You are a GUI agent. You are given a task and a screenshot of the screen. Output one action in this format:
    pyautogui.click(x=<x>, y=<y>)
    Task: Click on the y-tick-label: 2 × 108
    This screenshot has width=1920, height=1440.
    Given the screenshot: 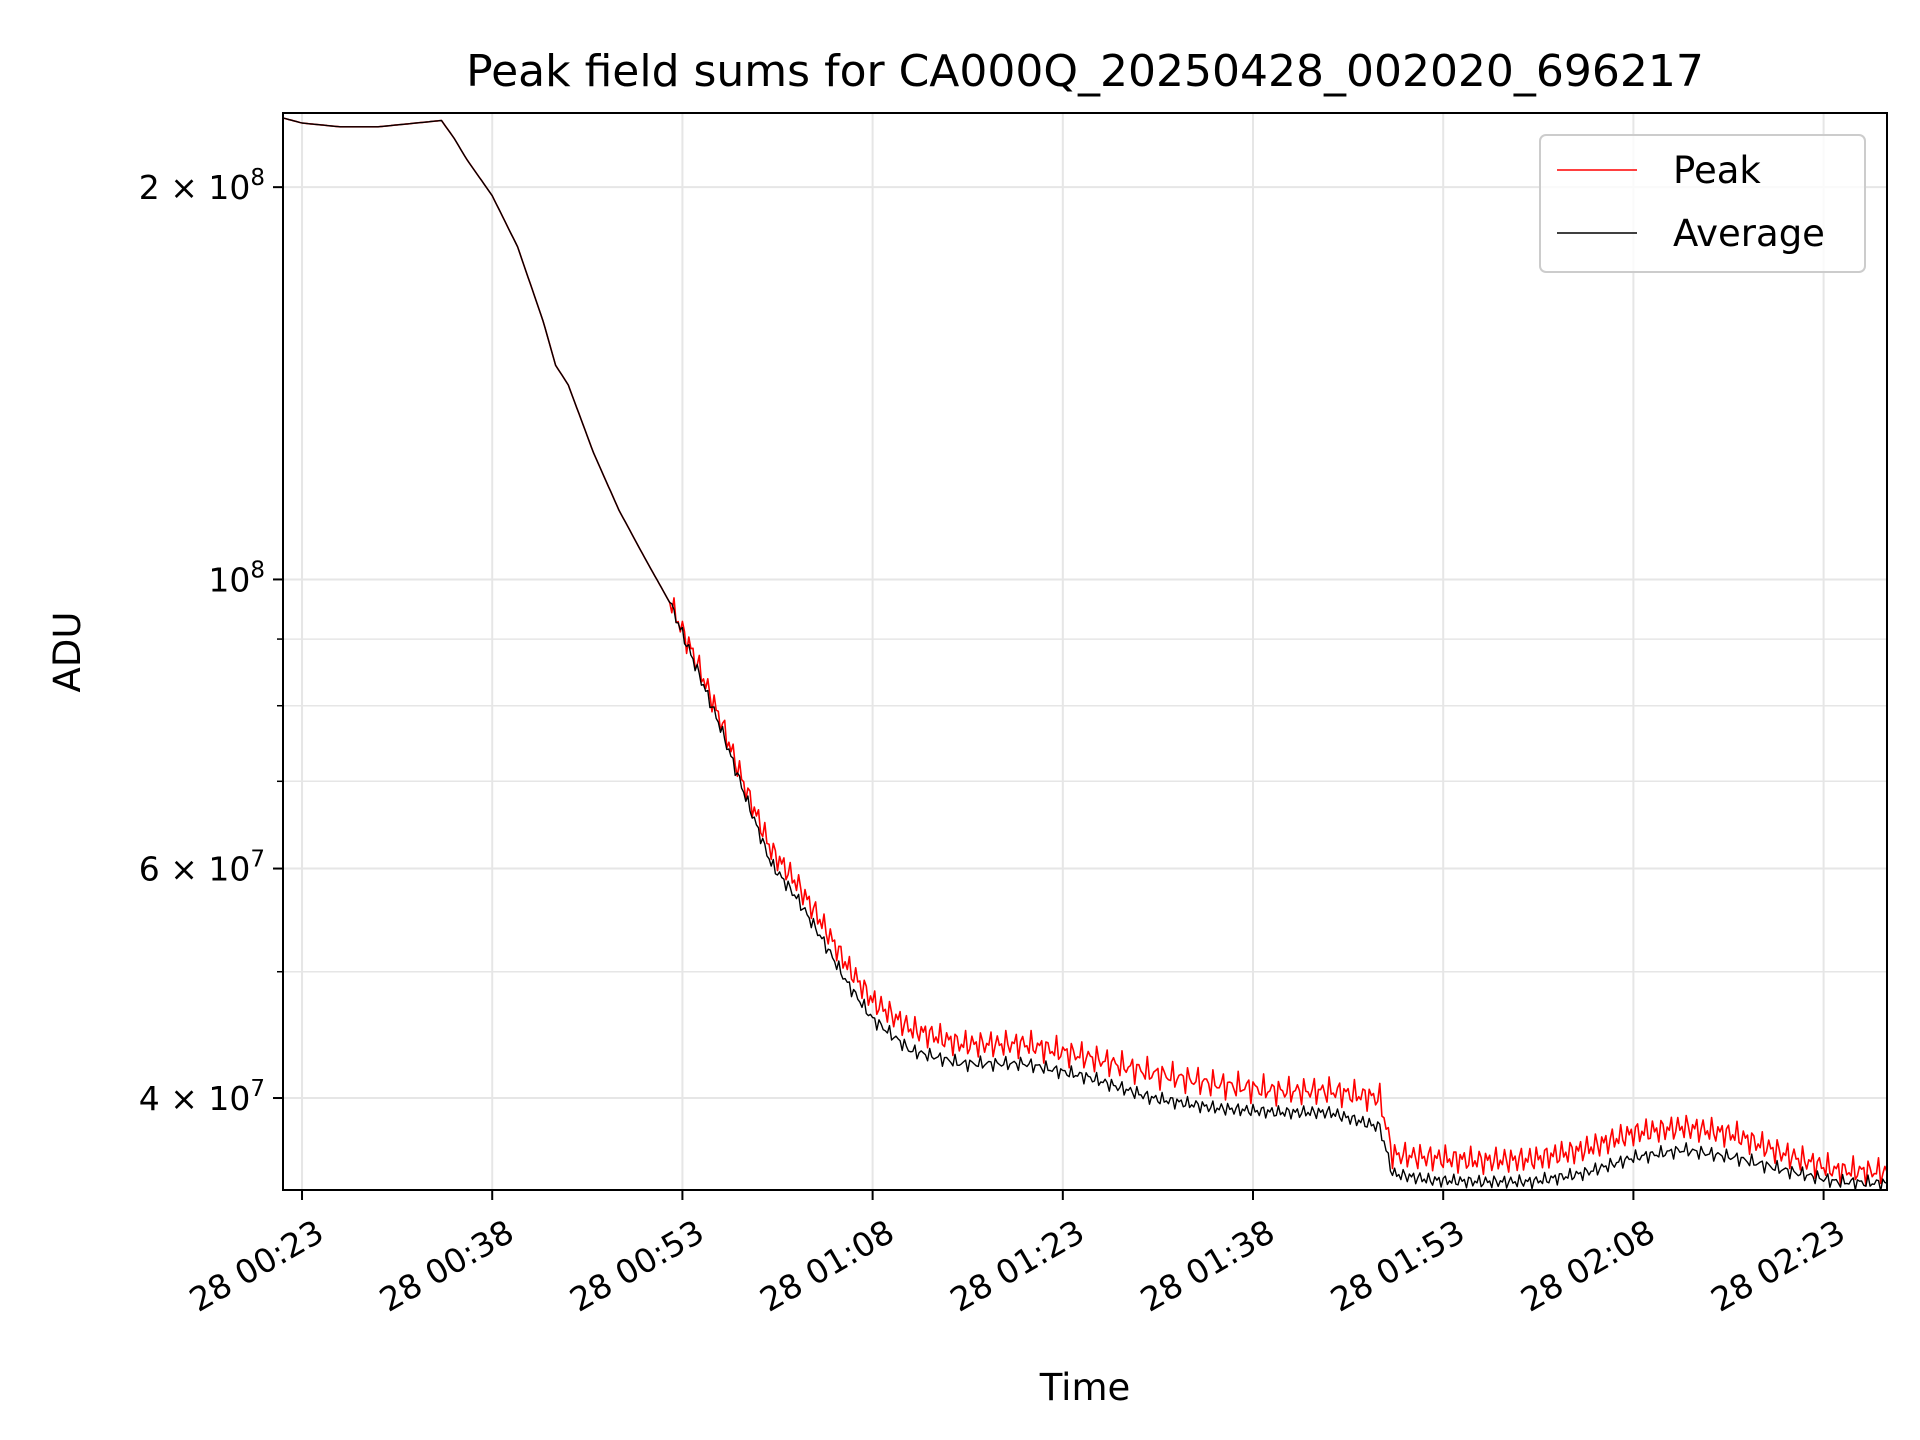 What is the action you would take?
    pyautogui.click(x=202, y=186)
    